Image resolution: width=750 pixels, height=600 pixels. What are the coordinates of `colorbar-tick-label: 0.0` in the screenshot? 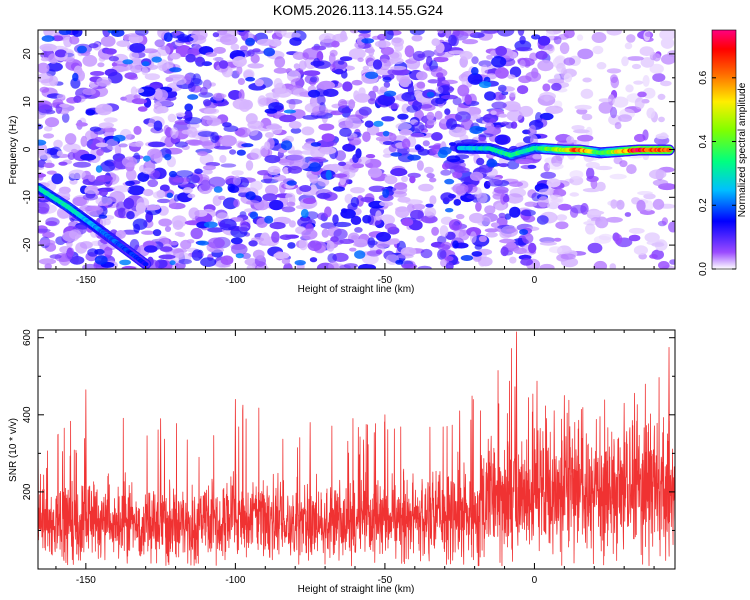 It's located at (703, 269).